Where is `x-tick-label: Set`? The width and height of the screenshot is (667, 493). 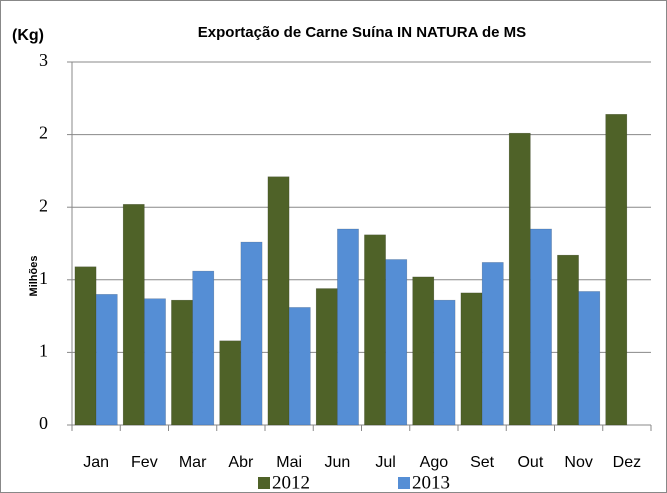 x-tick-label: Set is located at coordinates (482, 462).